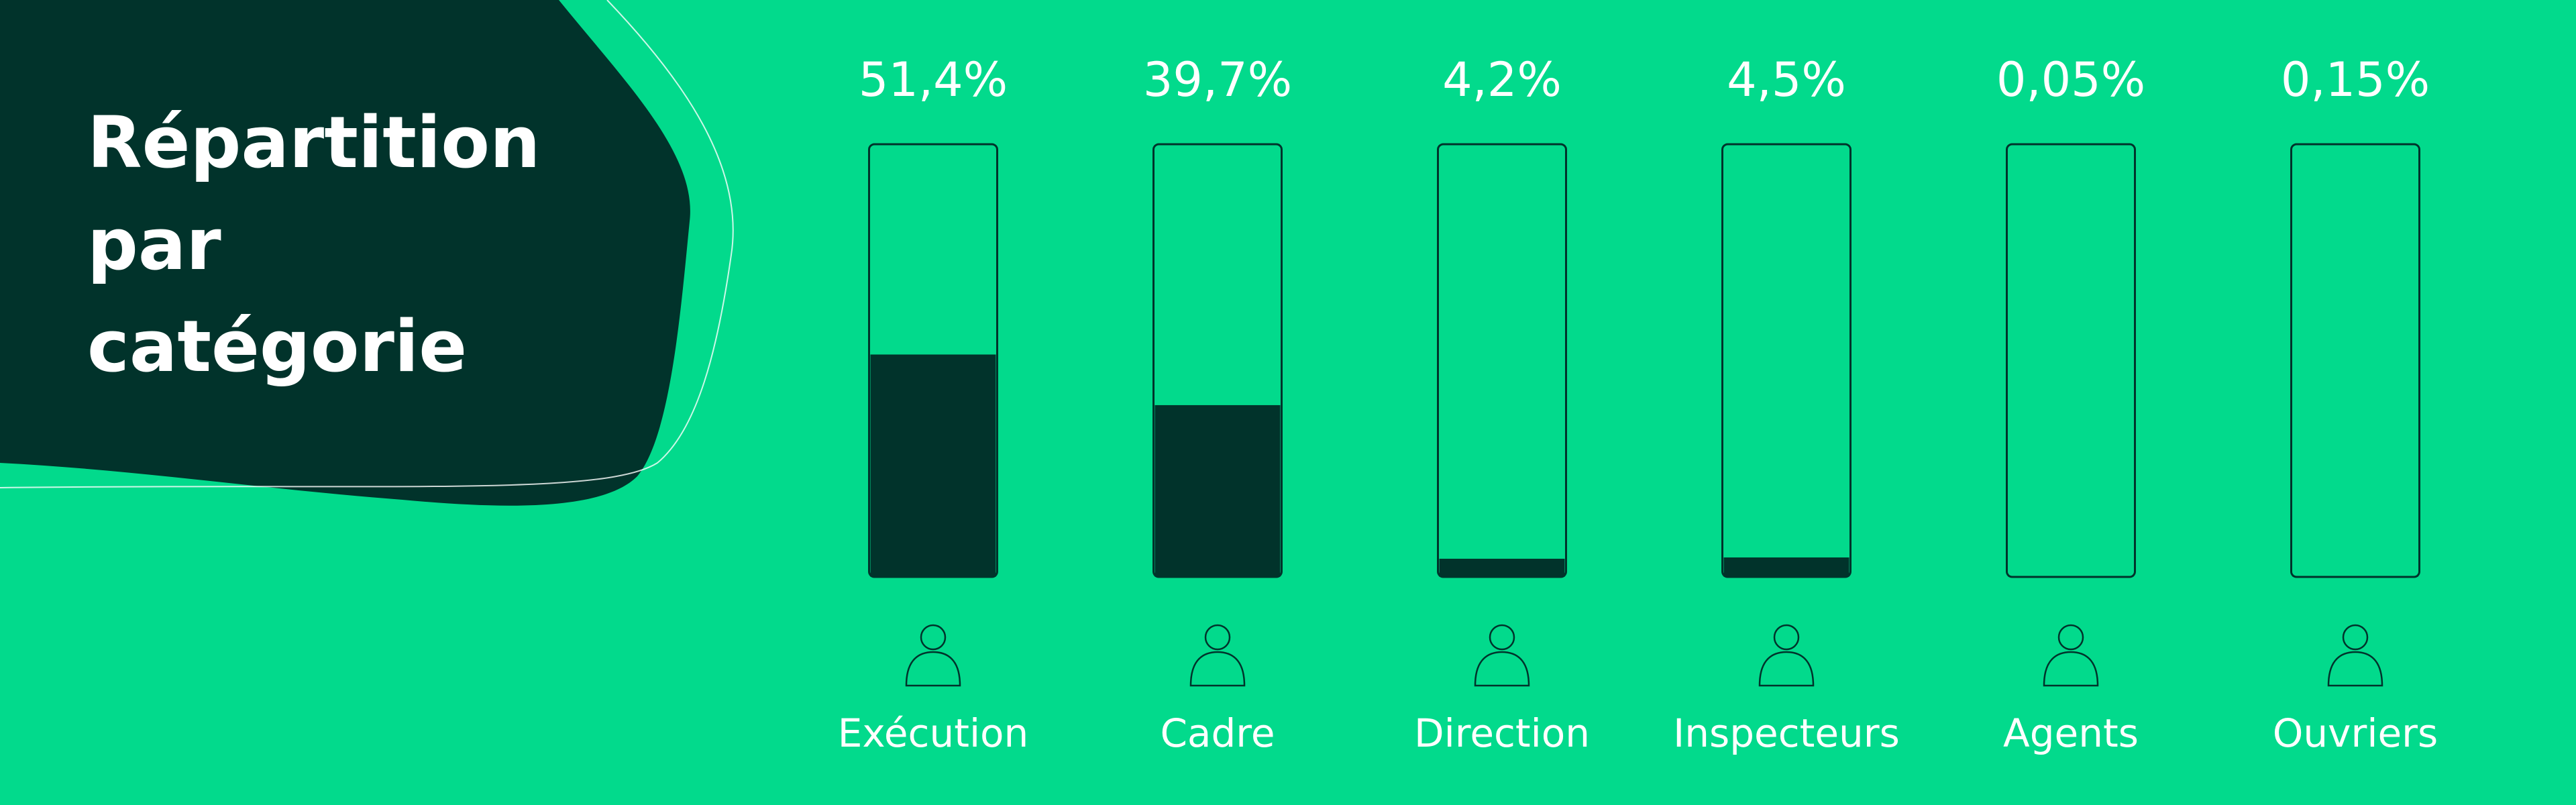 The image size is (2576, 805). Describe the element at coordinates (2071, 733) in the screenshot. I see `category-label: Agents` at that location.